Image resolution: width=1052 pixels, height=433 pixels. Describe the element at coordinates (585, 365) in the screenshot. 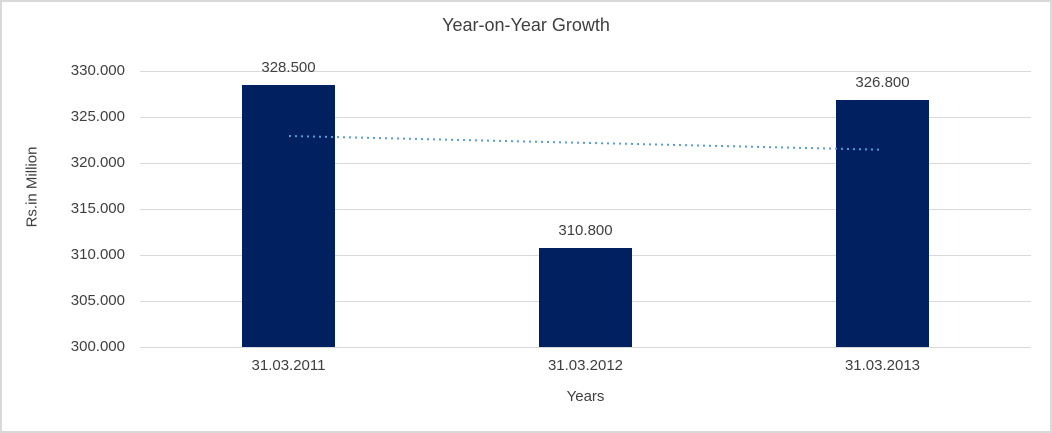

I see `x-tick-label: 31.03.2012` at that location.